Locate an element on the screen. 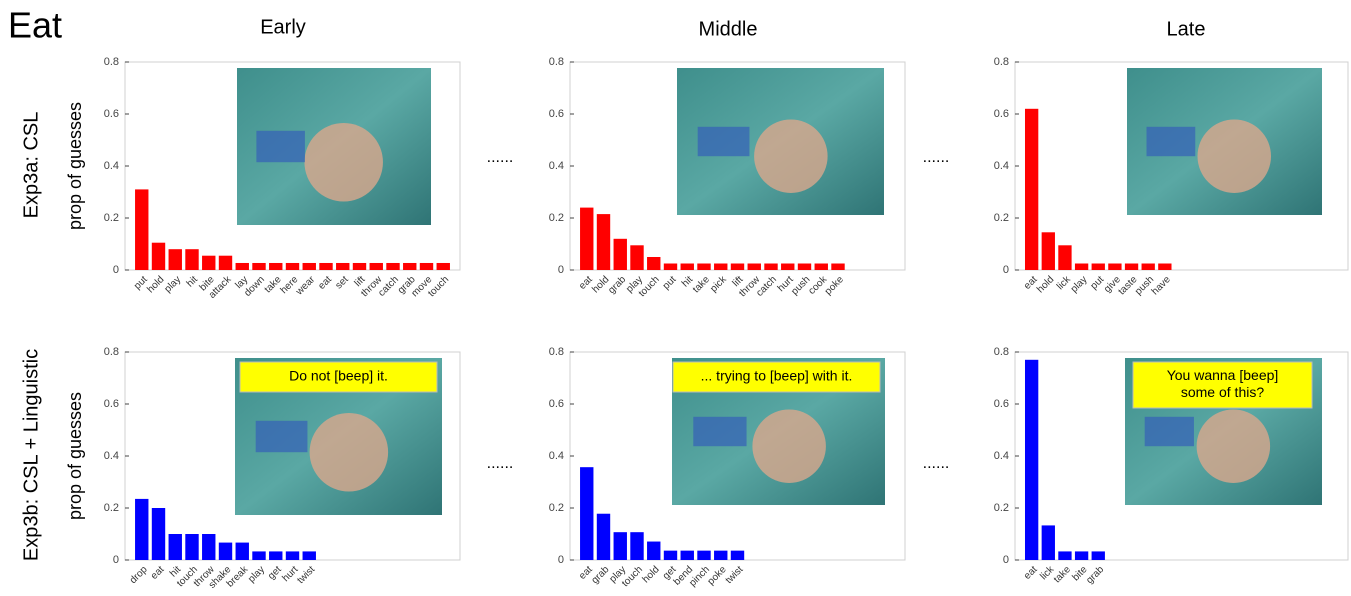  y-axis-label: prop of guesses is located at coordinates (75, 456).